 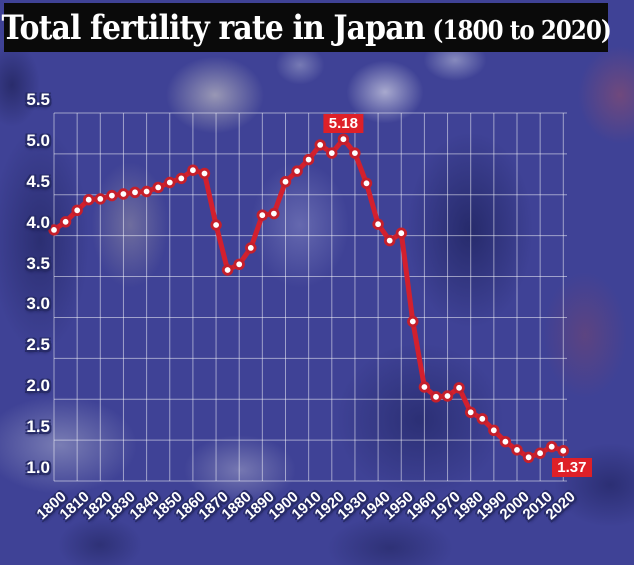 I want to click on y-tick-label: 3.5, so click(x=38, y=263).